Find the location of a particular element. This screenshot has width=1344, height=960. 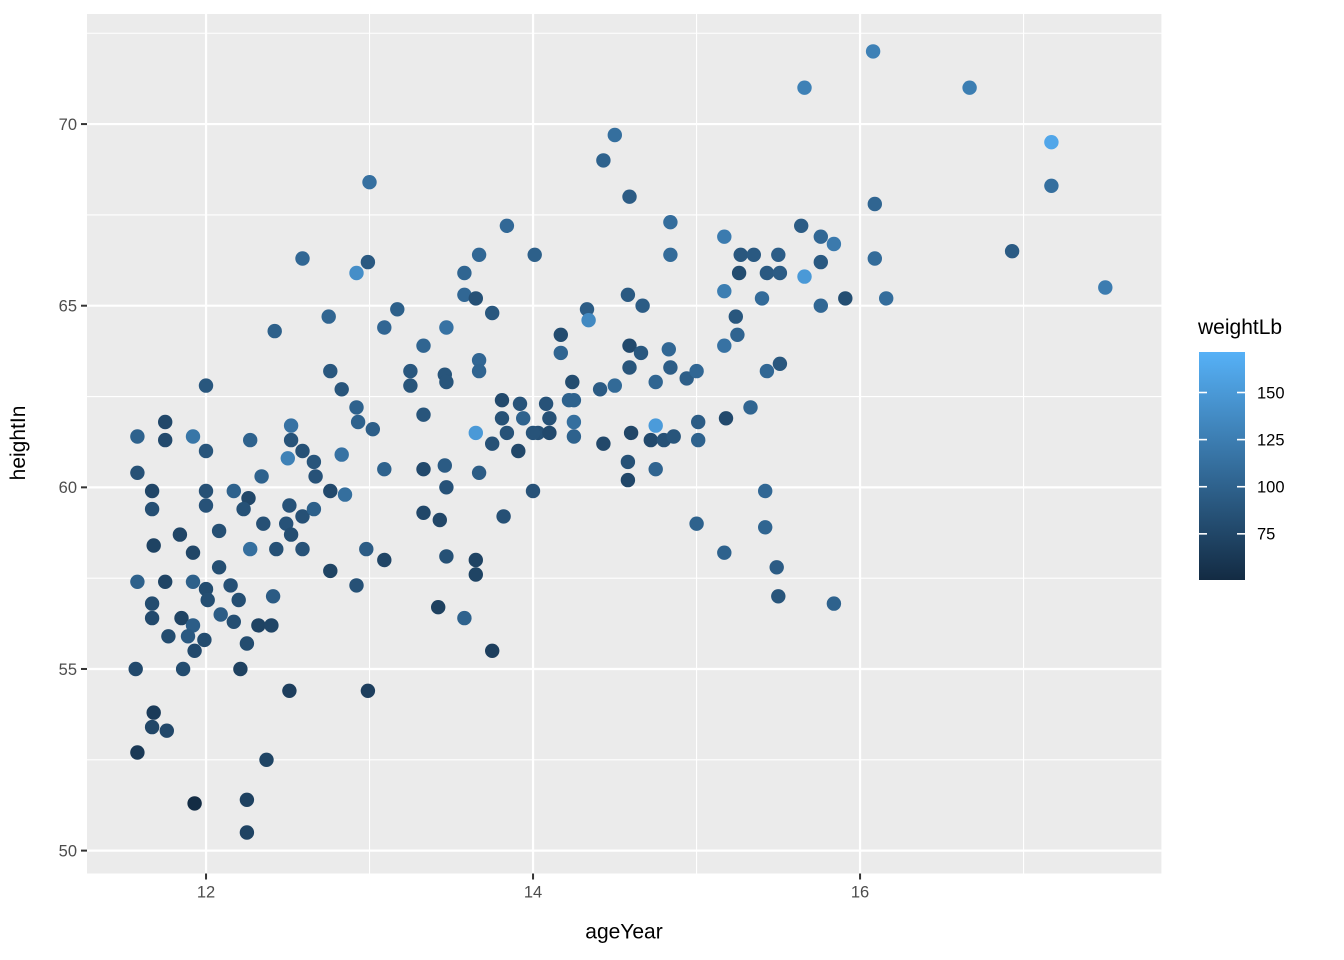

legend-tick-label: 75 is located at coordinates (1266, 535).